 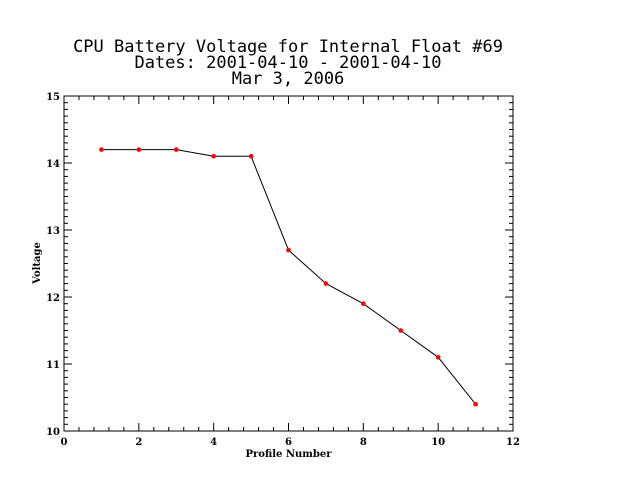 What do you see at coordinates (53, 97) in the screenshot?
I see `y-tick-label: 15` at bounding box center [53, 97].